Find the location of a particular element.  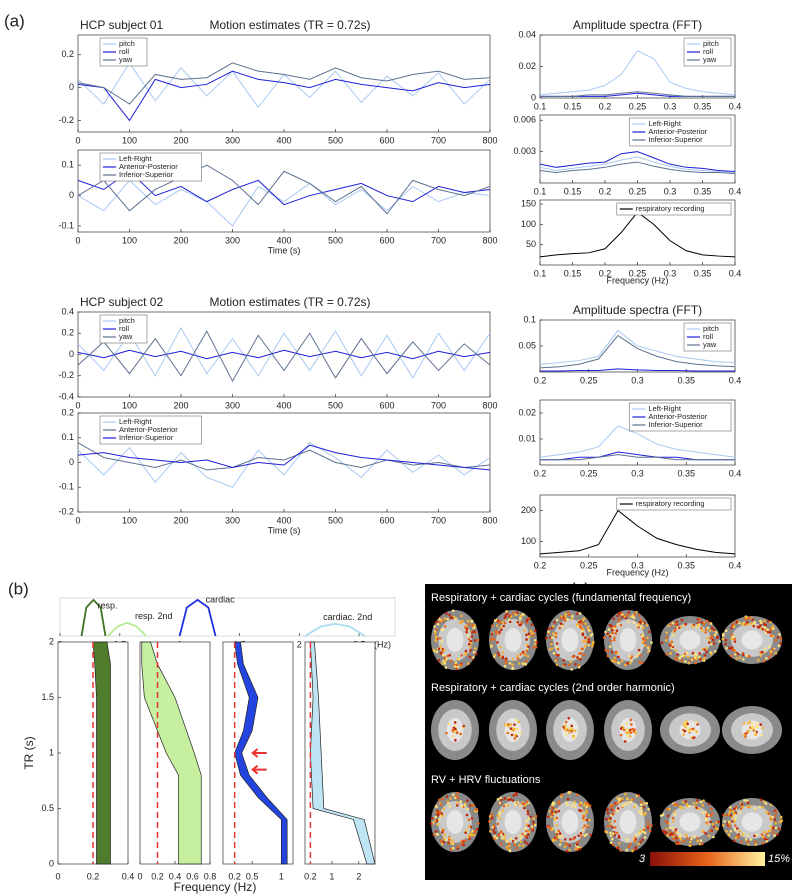

legend-label: Anterior-Posterior is located at coordinates (677, 416).